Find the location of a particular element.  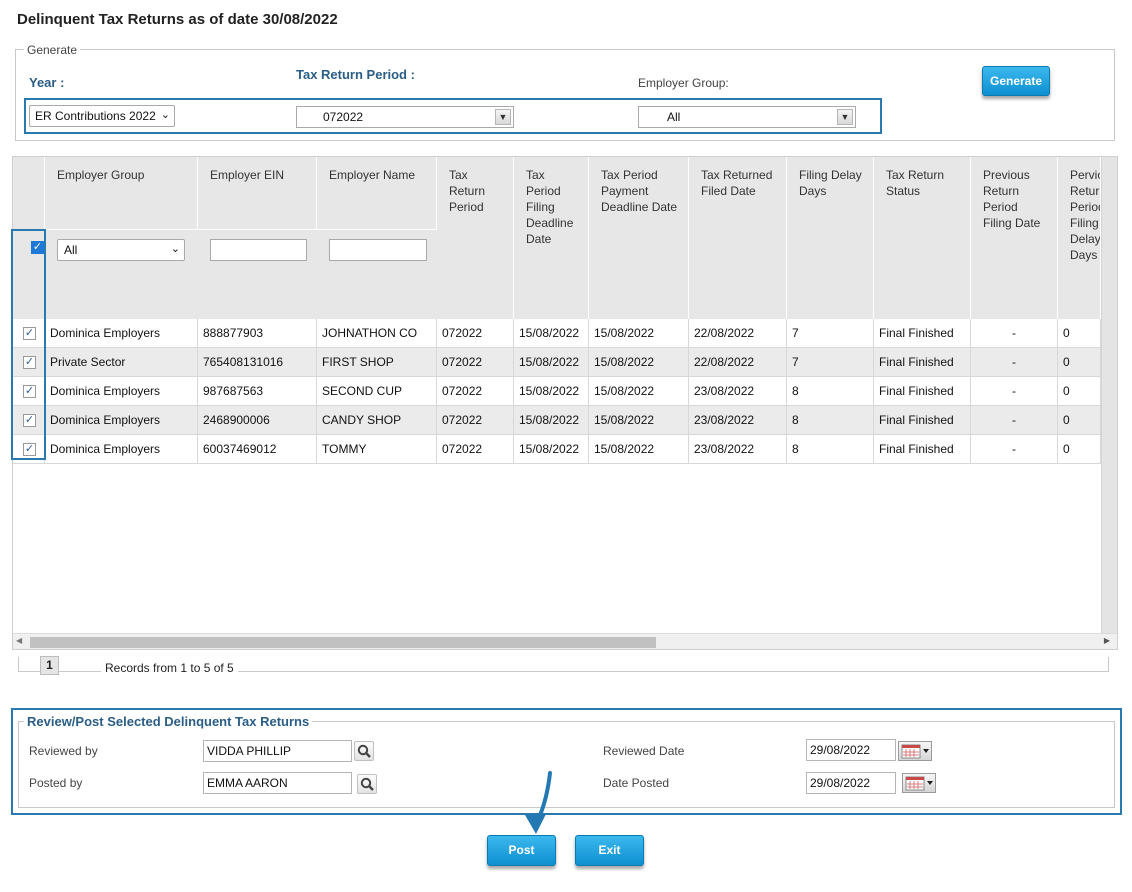

column-header-previous-delay: Pervious Return Period Filing Delay Days is located at coordinates (1079, 238).